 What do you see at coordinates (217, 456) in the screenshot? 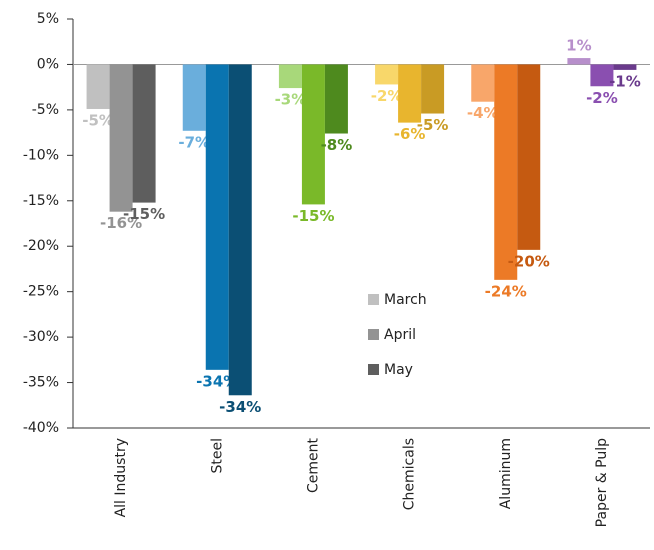
I see `x-tick-label: Steel` at bounding box center [217, 456].